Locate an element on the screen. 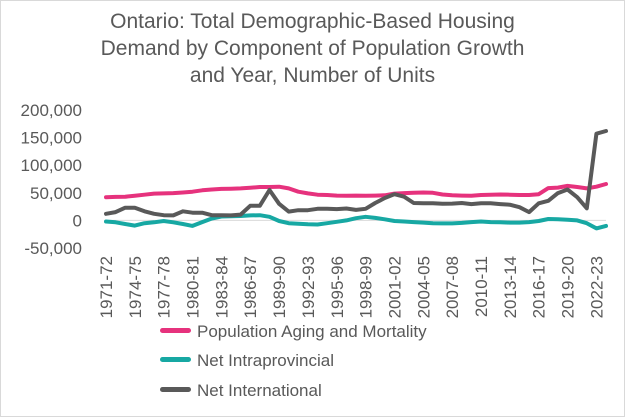  series-line-net-intraprovincial is located at coordinates (356, 222).